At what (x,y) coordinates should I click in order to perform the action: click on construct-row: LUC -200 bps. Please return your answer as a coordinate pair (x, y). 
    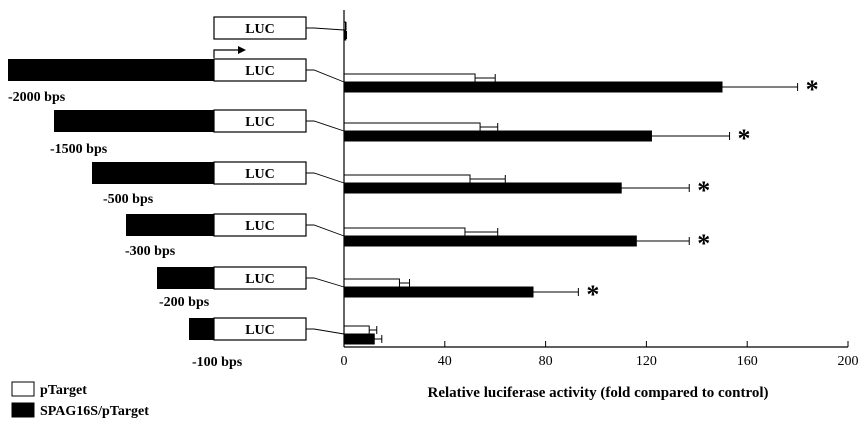
    Looking at the image, I should click on (232, 288).